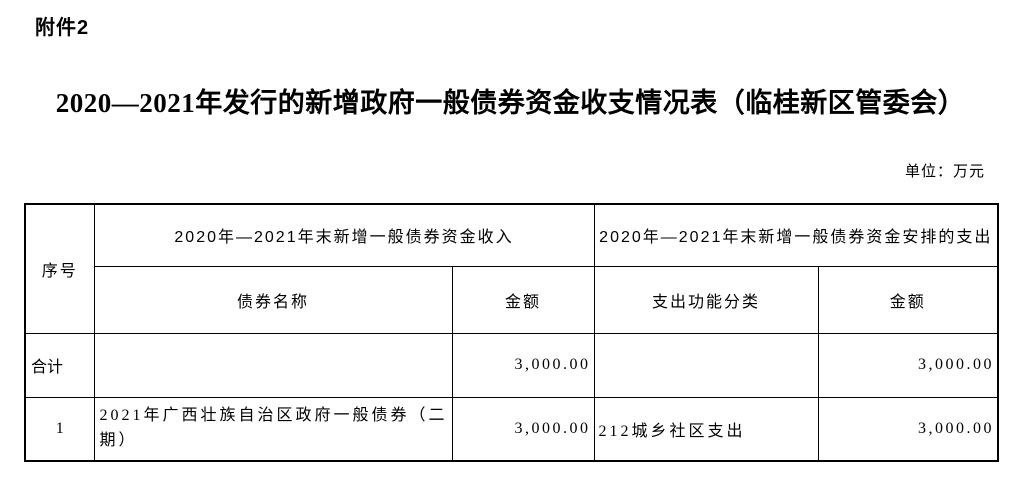 This screenshot has width=1021, height=489. Describe the element at coordinates (59, 429) in the screenshot. I see `cell-seq: 1` at that location.